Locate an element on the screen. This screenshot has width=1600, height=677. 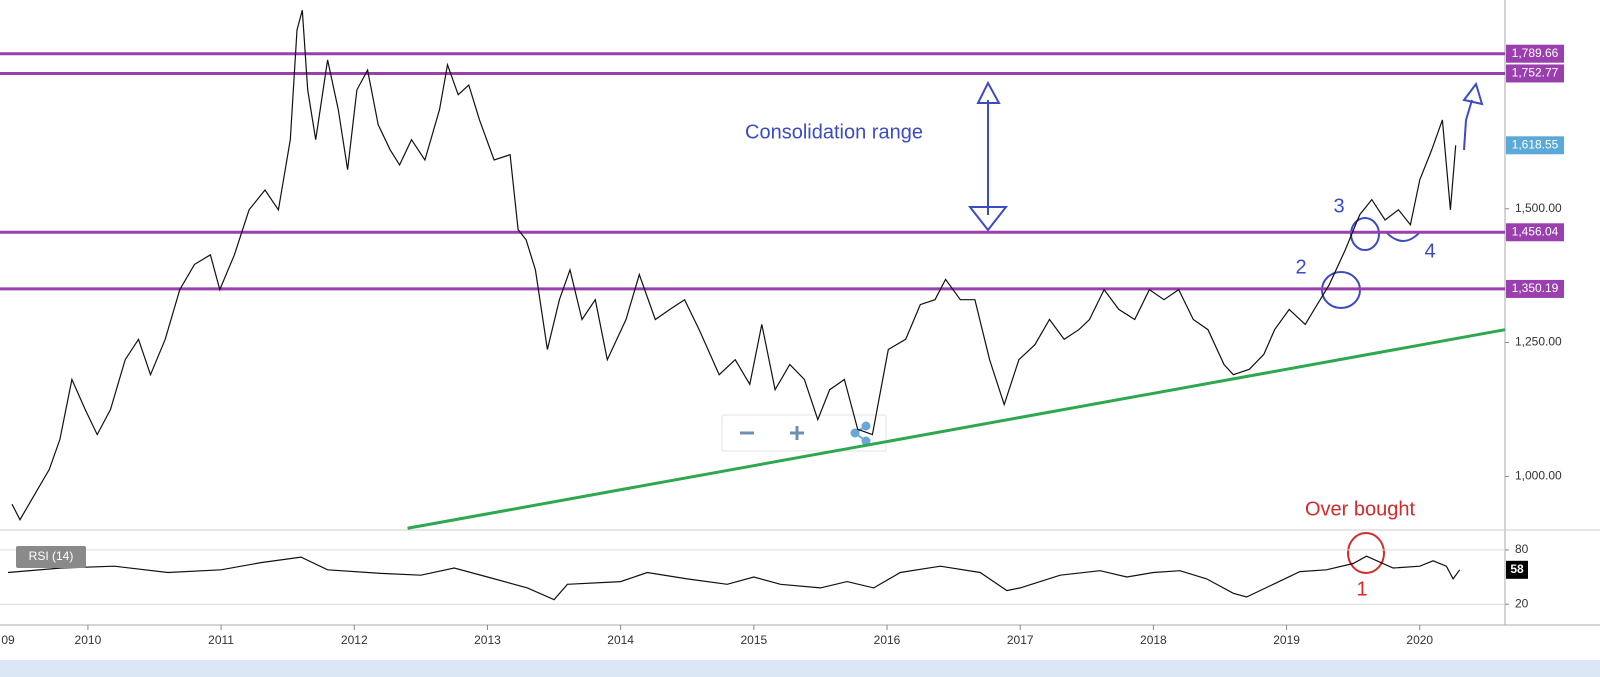
annotation: 3 is located at coordinates (1338, 206).